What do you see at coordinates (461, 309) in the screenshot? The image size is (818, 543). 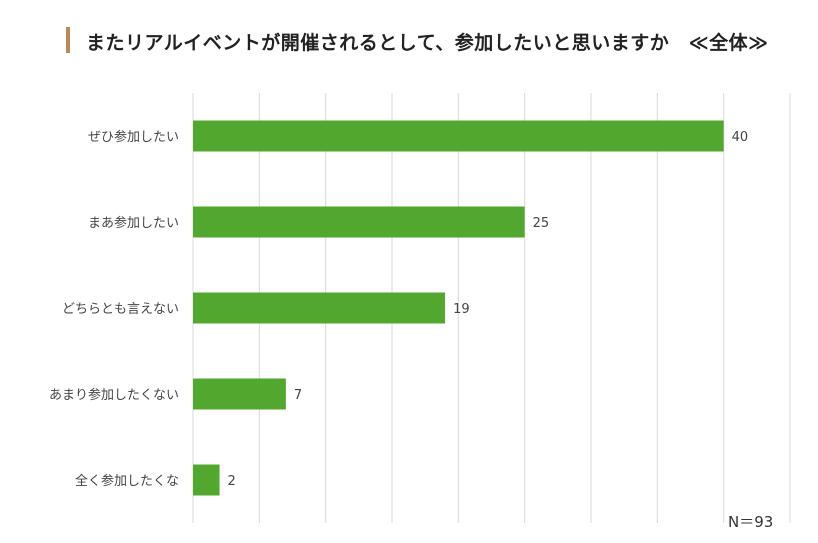 I see `data-label: 19` at bounding box center [461, 309].